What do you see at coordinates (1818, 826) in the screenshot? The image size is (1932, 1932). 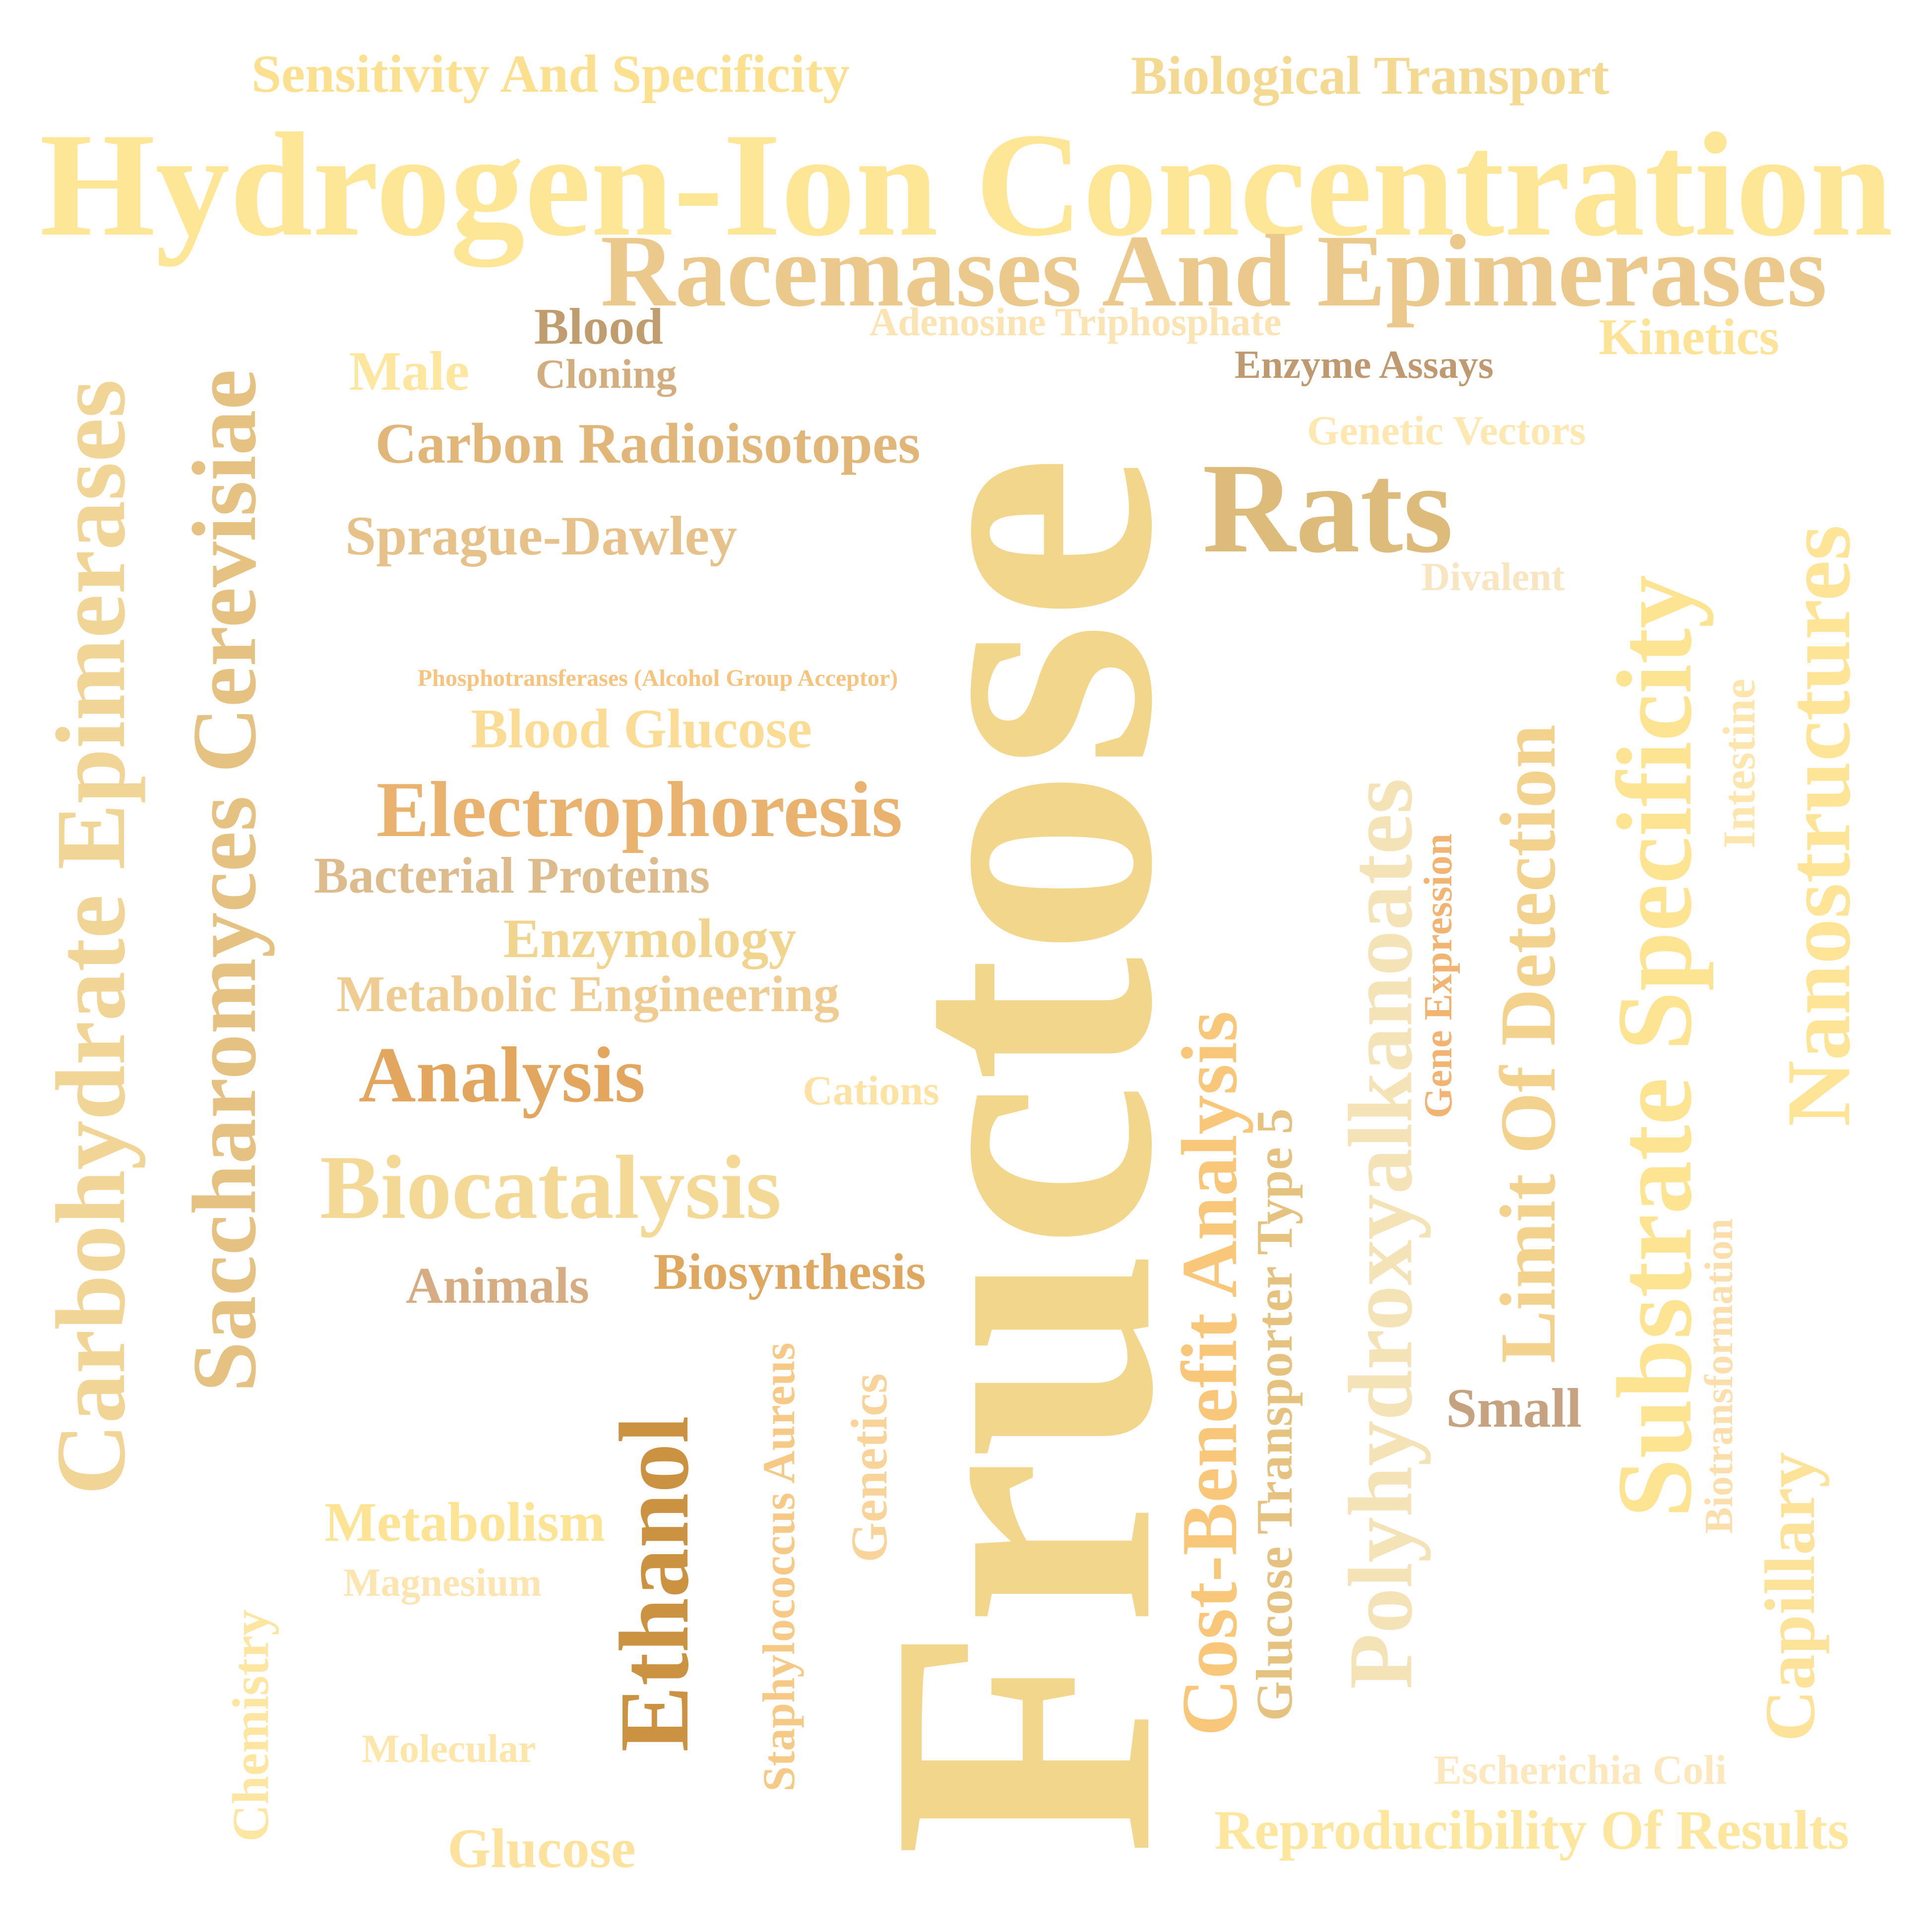 I see `word-nanostructures: Nanostructures` at bounding box center [1818, 826].